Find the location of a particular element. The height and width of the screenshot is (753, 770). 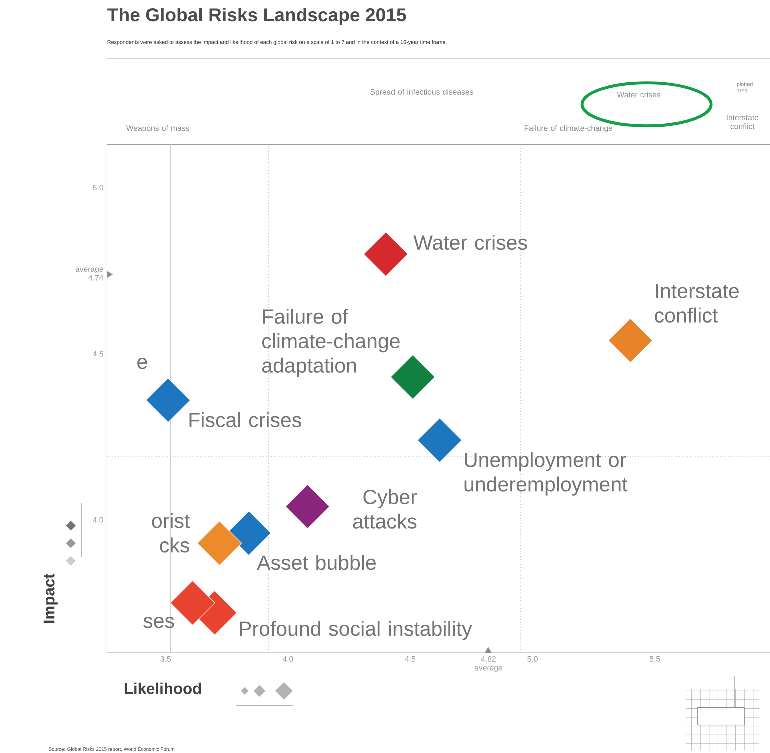

series-label: Interstate conflict is located at coordinates (697, 304).